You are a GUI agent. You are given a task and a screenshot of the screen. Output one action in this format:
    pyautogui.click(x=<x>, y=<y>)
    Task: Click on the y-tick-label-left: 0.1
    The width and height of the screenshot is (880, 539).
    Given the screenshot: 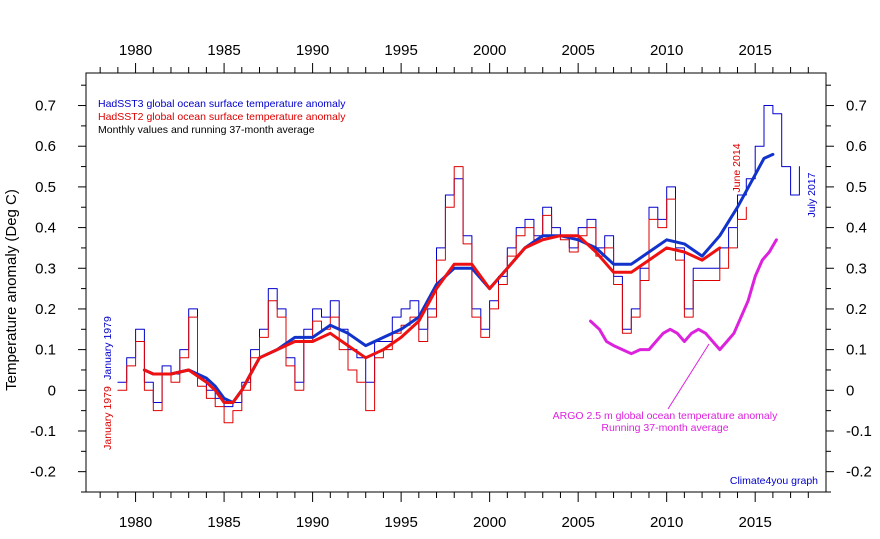 What is the action you would take?
    pyautogui.click(x=45, y=350)
    